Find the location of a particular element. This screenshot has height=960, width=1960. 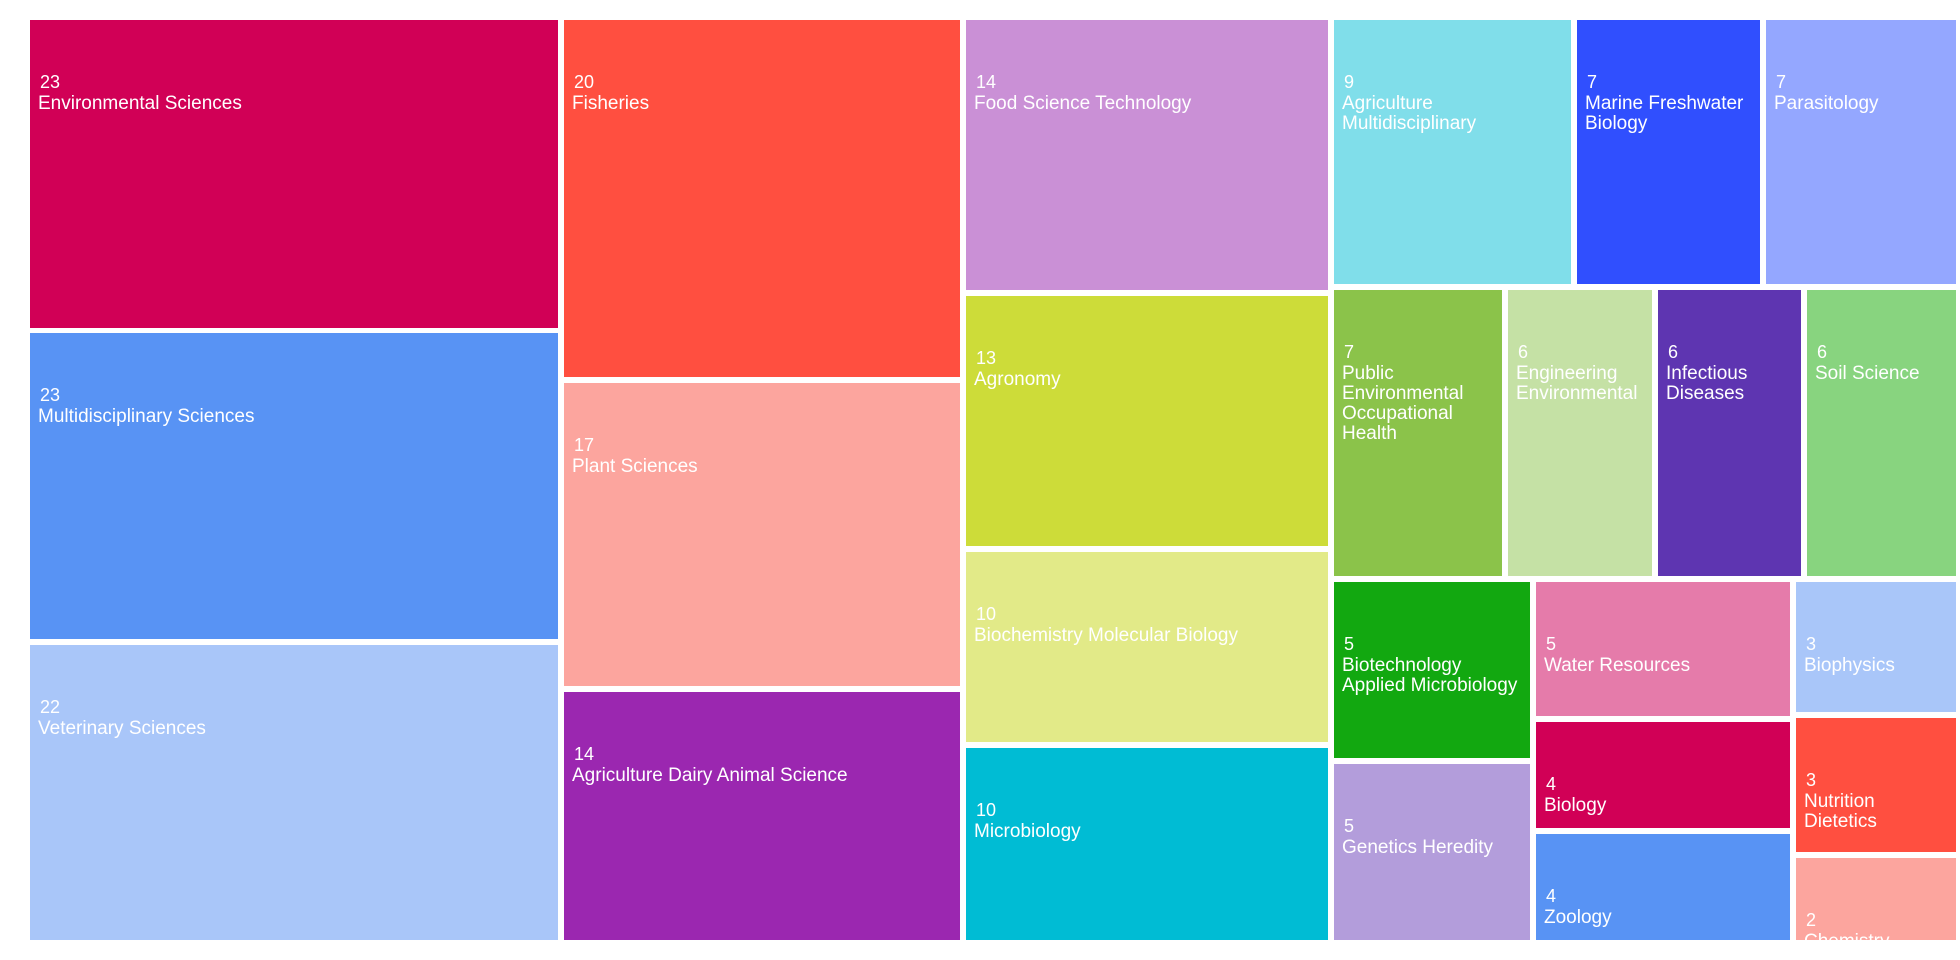

treemap-tile-biotechnology-applied-microbiology: 5 Biotechnology Applied Microbiology is located at coordinates (1432, 670).